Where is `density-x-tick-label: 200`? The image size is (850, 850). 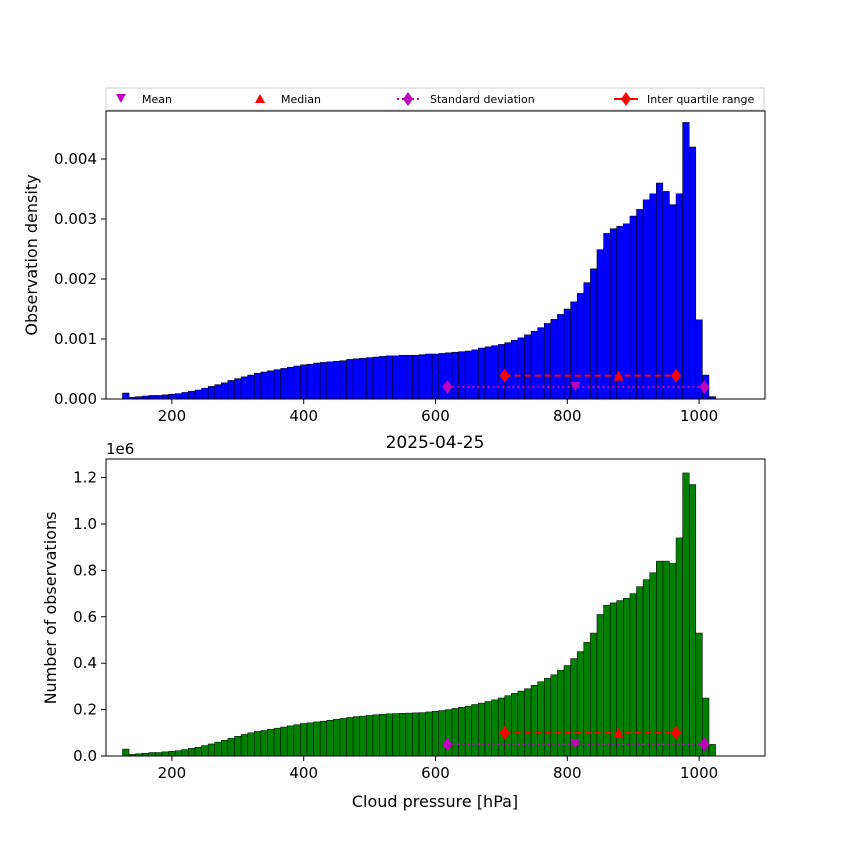 density-x-tick-label: 200 is located at coordinates (172, 416).